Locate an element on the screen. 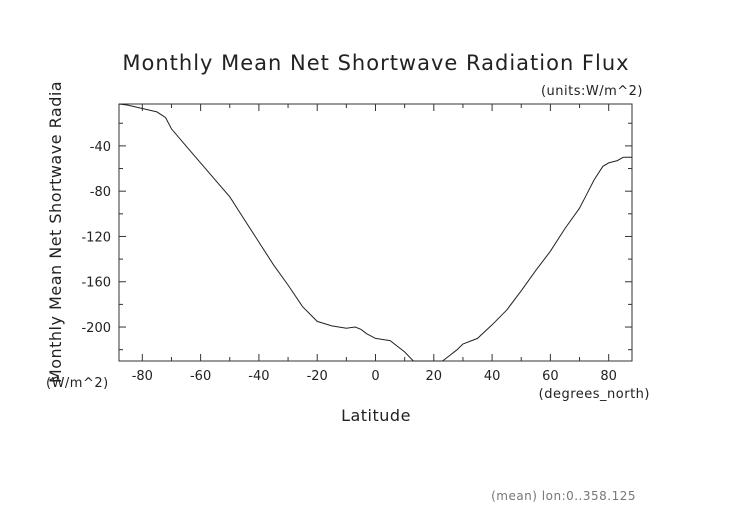 The width and height of the screenshot is (752, 532). x-tick-label: 20 is located at coordinates (434, 376).